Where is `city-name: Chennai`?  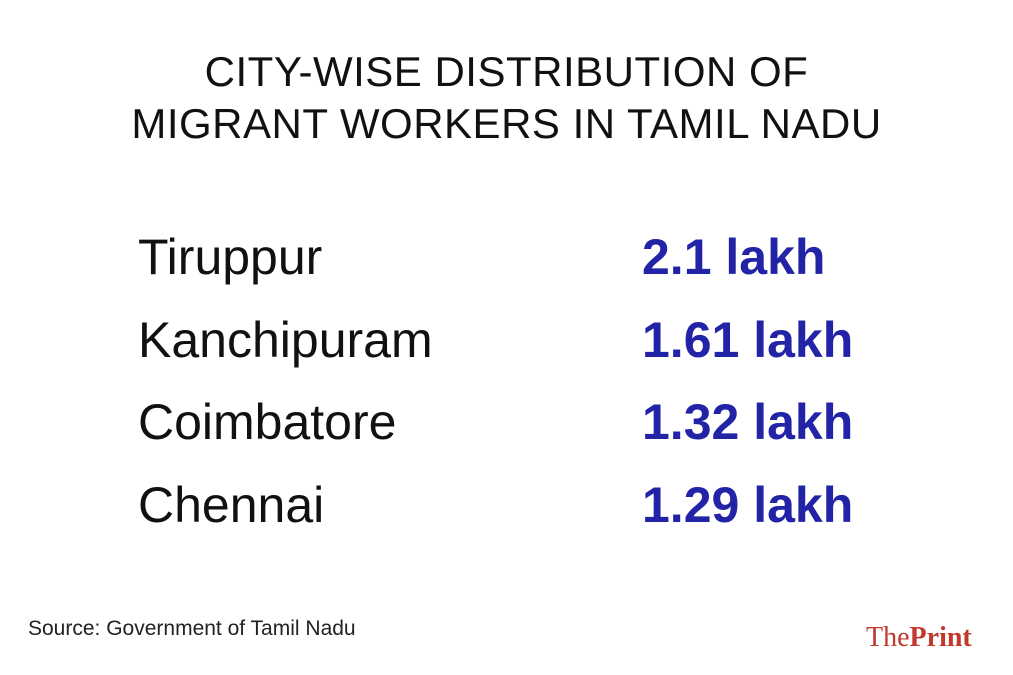
city-name: Chennai is located at coordinates (231, 504).